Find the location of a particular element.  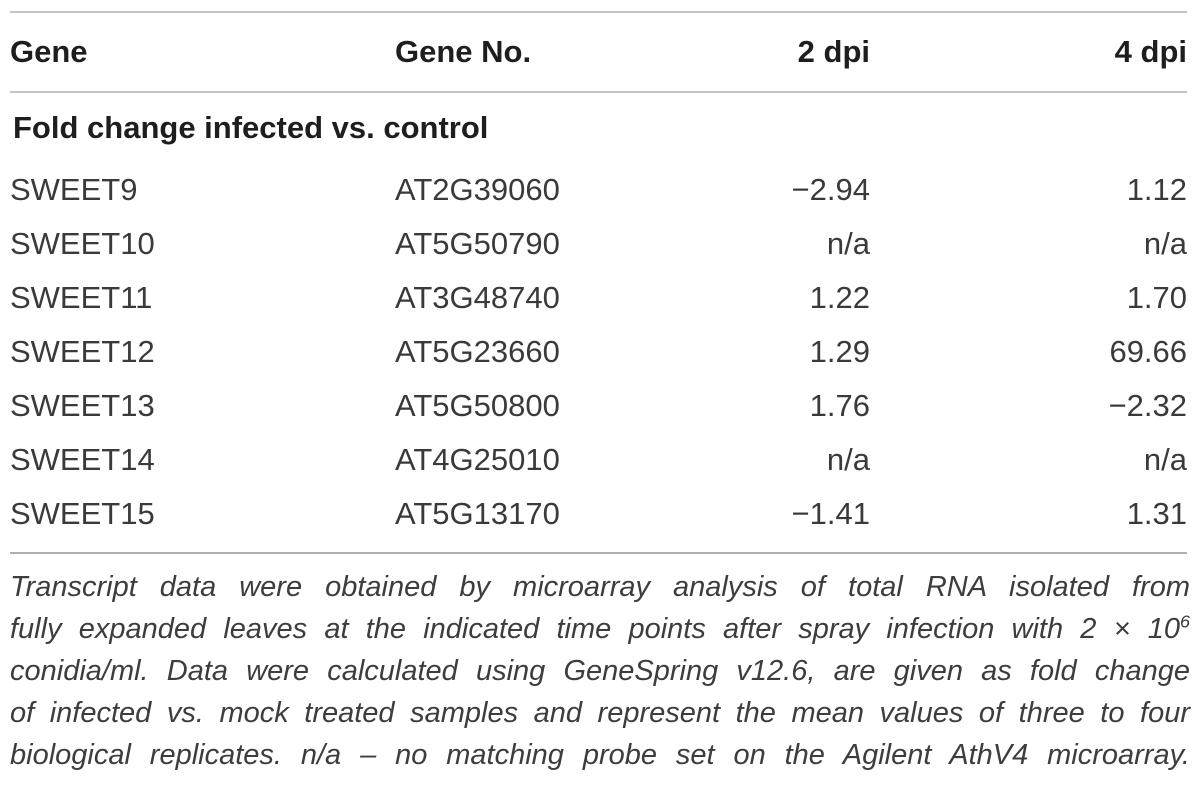

column-header-4dpi: 4 dpi is located at coordinates (1150, 51).